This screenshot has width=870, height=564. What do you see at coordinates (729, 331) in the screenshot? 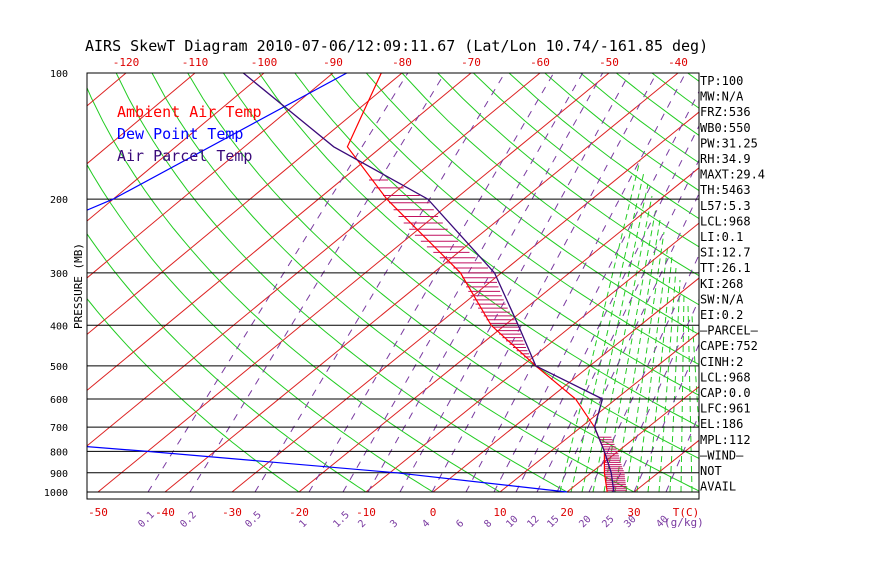
I see `index-label: —PARCEL—` at bounding box center [729, 331].